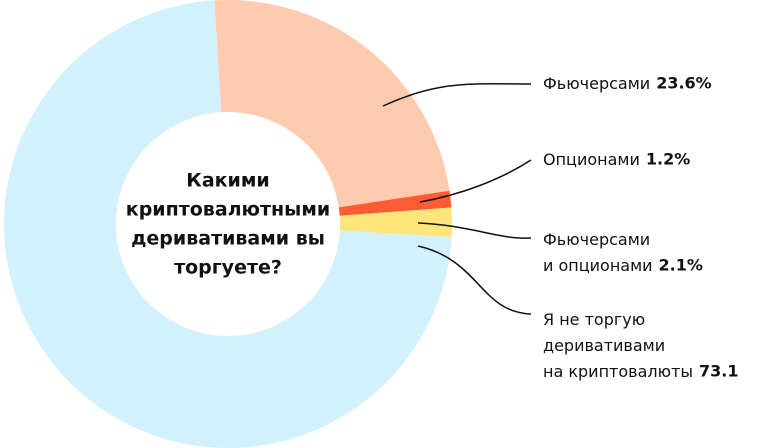 The image size is (760, 448). Describe the element at coordinates (684, 83) in the screenshot. I see `value-label: 23.6%` at that location.